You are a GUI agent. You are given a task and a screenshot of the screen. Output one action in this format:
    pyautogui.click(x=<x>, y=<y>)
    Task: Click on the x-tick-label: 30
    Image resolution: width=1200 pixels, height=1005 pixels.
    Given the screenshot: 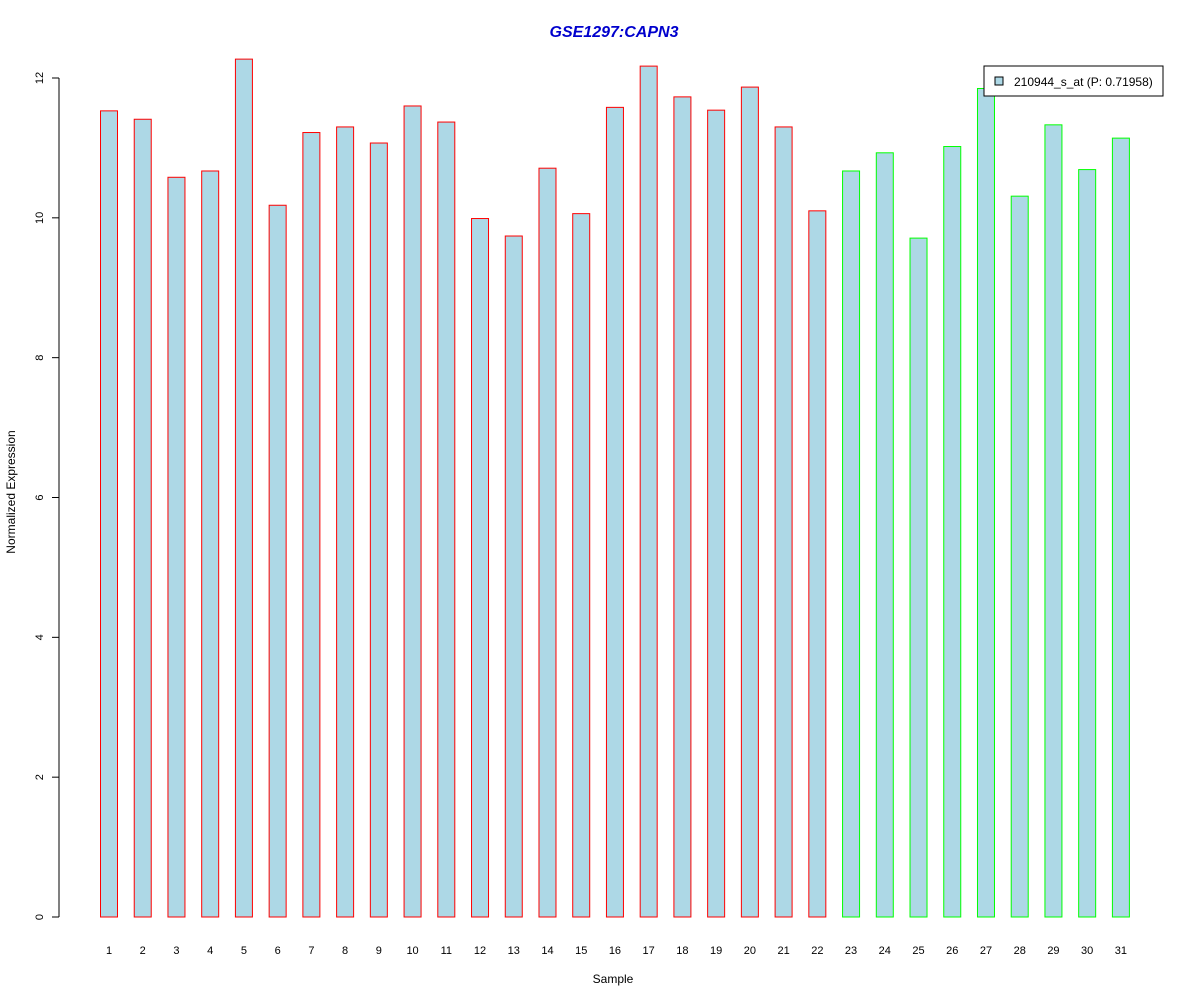 What is the action you would take?
    pyautogui.click(x=1087, y=951)
    